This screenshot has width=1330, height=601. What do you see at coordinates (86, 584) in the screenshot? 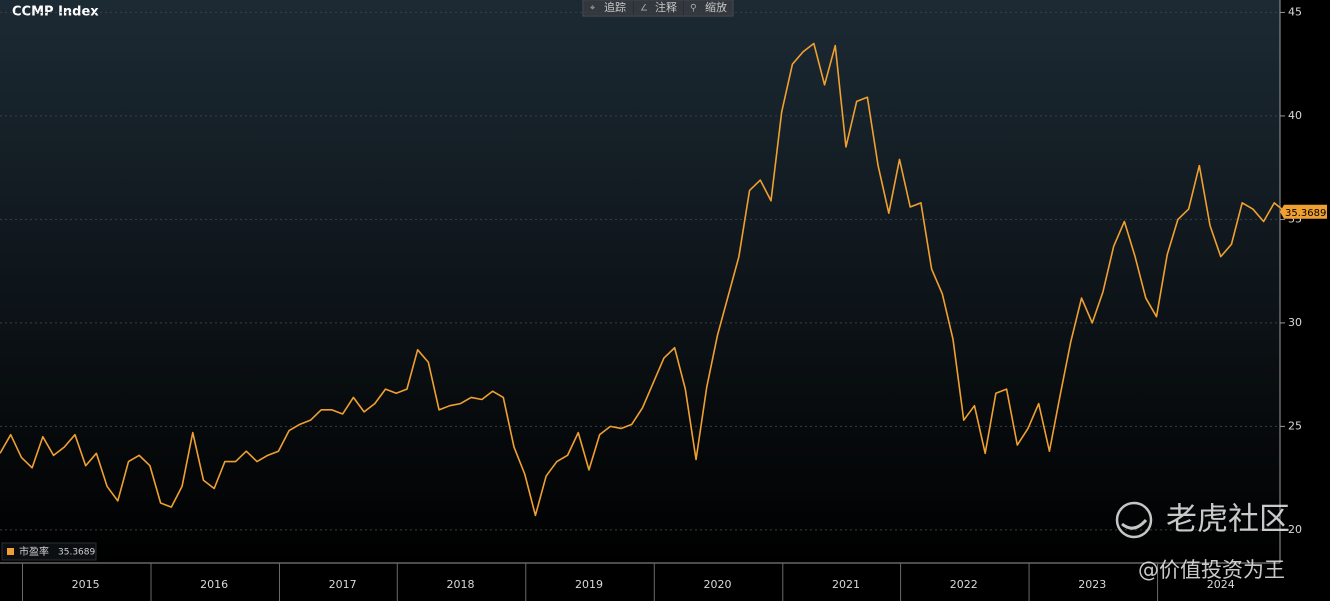
I see `x-tick-label: 2015` at bounding box center [86, 584].